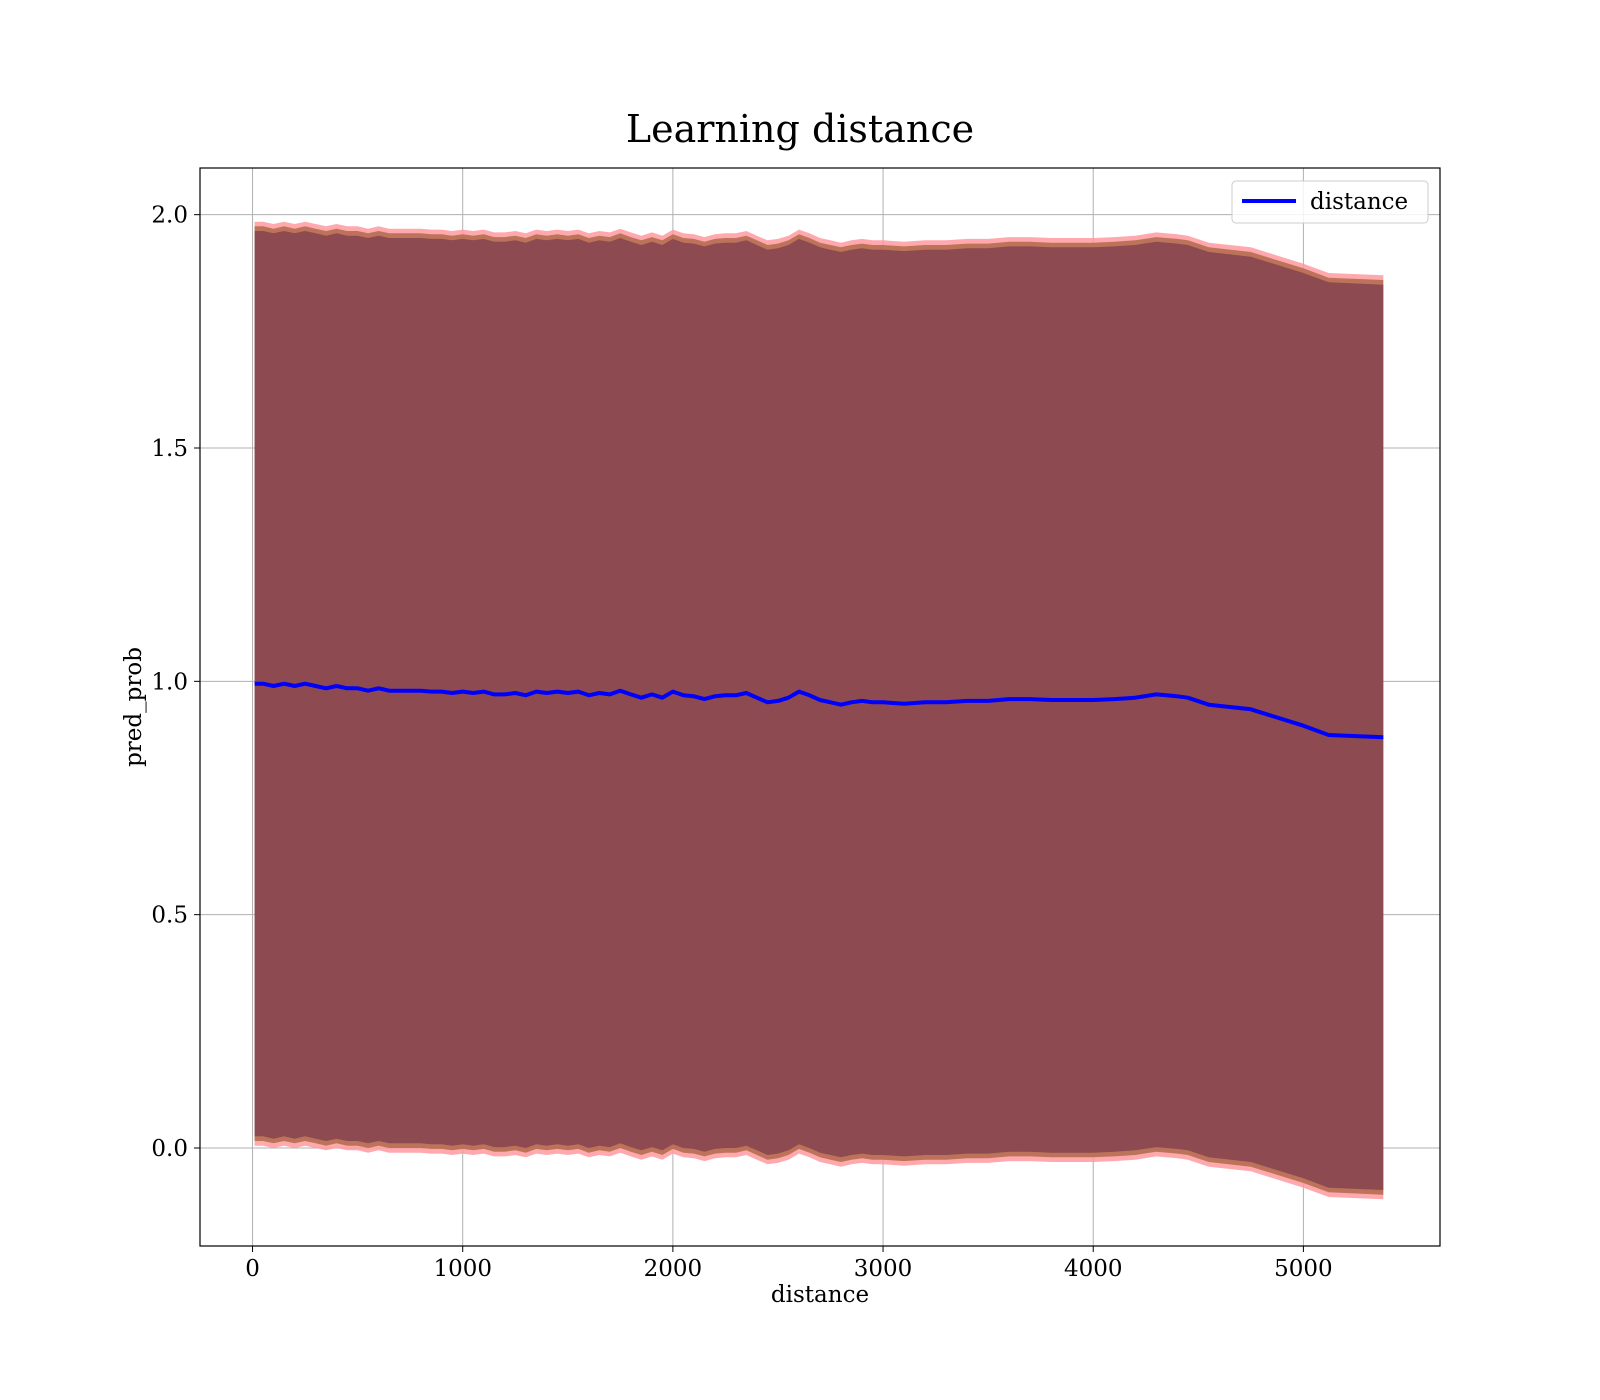 This screenshot has width=1600, height=1400. Describe the element at coordinates (169, 216) in the screenshot. I see `y-tick-label: 2.0` at that location.